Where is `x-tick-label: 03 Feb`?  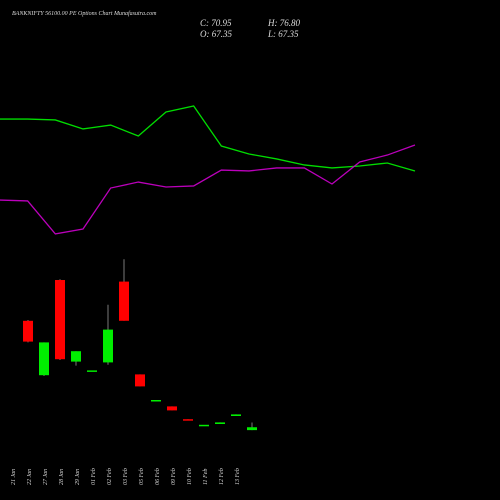 x-tick-label: 03 Feb is located at coordinates (126, 476).